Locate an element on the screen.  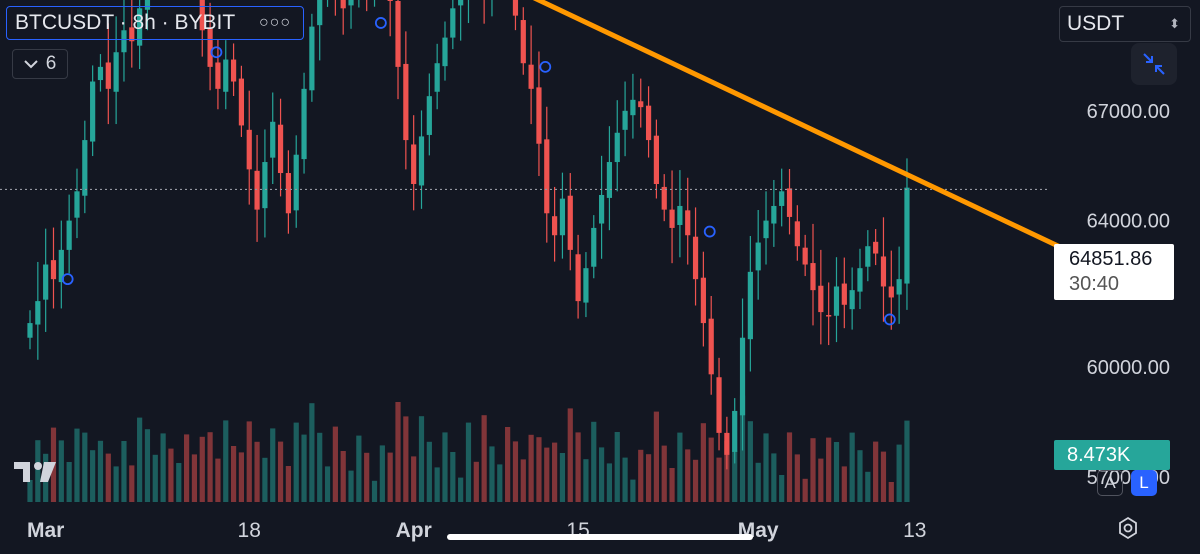
currency-selector: USDT ⬍ is located at coordinates (1125, 24).